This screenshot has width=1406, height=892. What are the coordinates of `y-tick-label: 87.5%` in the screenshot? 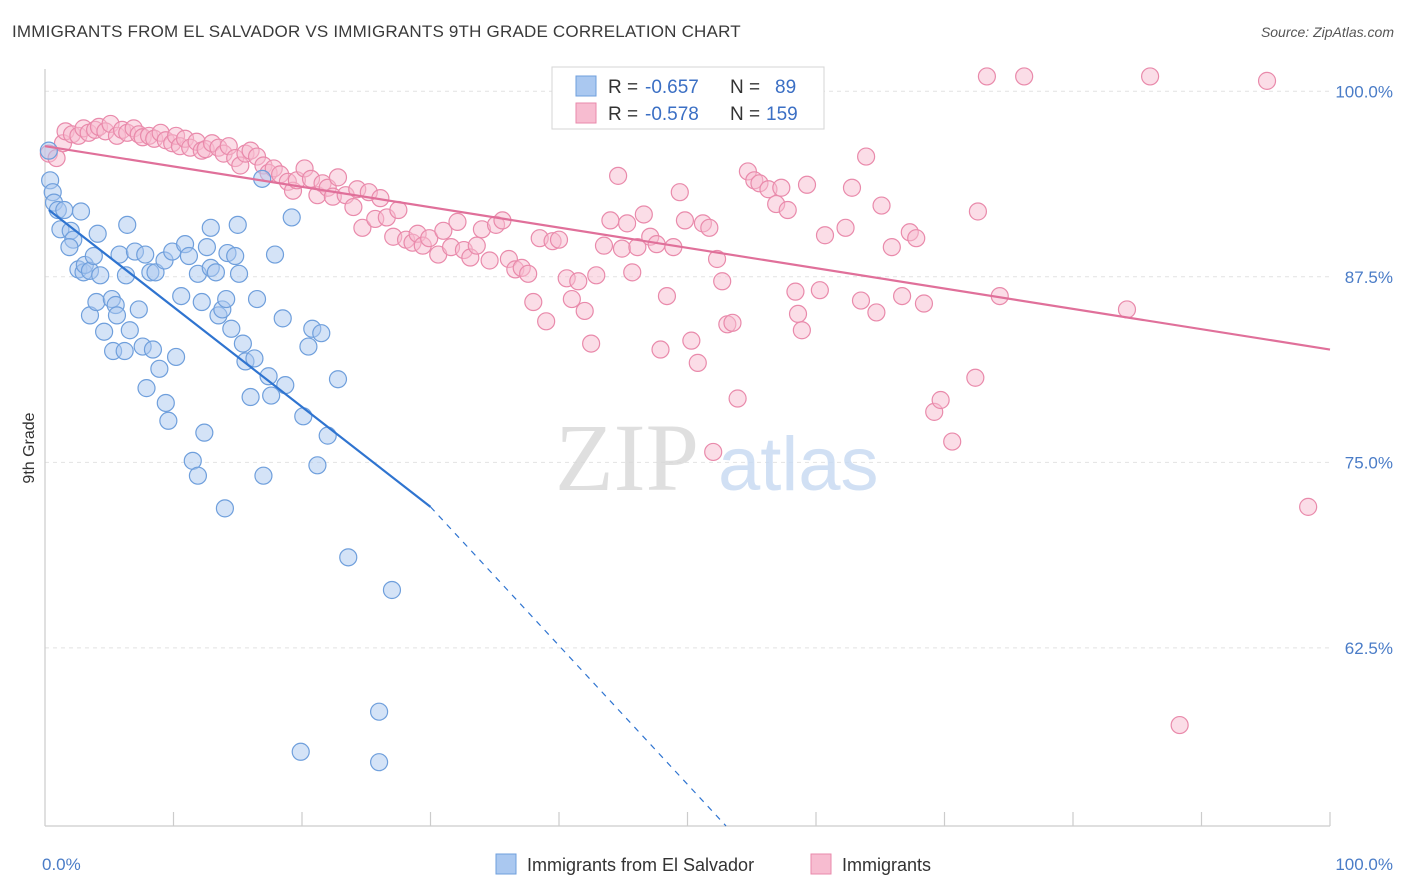 It's located at (1369, 277).